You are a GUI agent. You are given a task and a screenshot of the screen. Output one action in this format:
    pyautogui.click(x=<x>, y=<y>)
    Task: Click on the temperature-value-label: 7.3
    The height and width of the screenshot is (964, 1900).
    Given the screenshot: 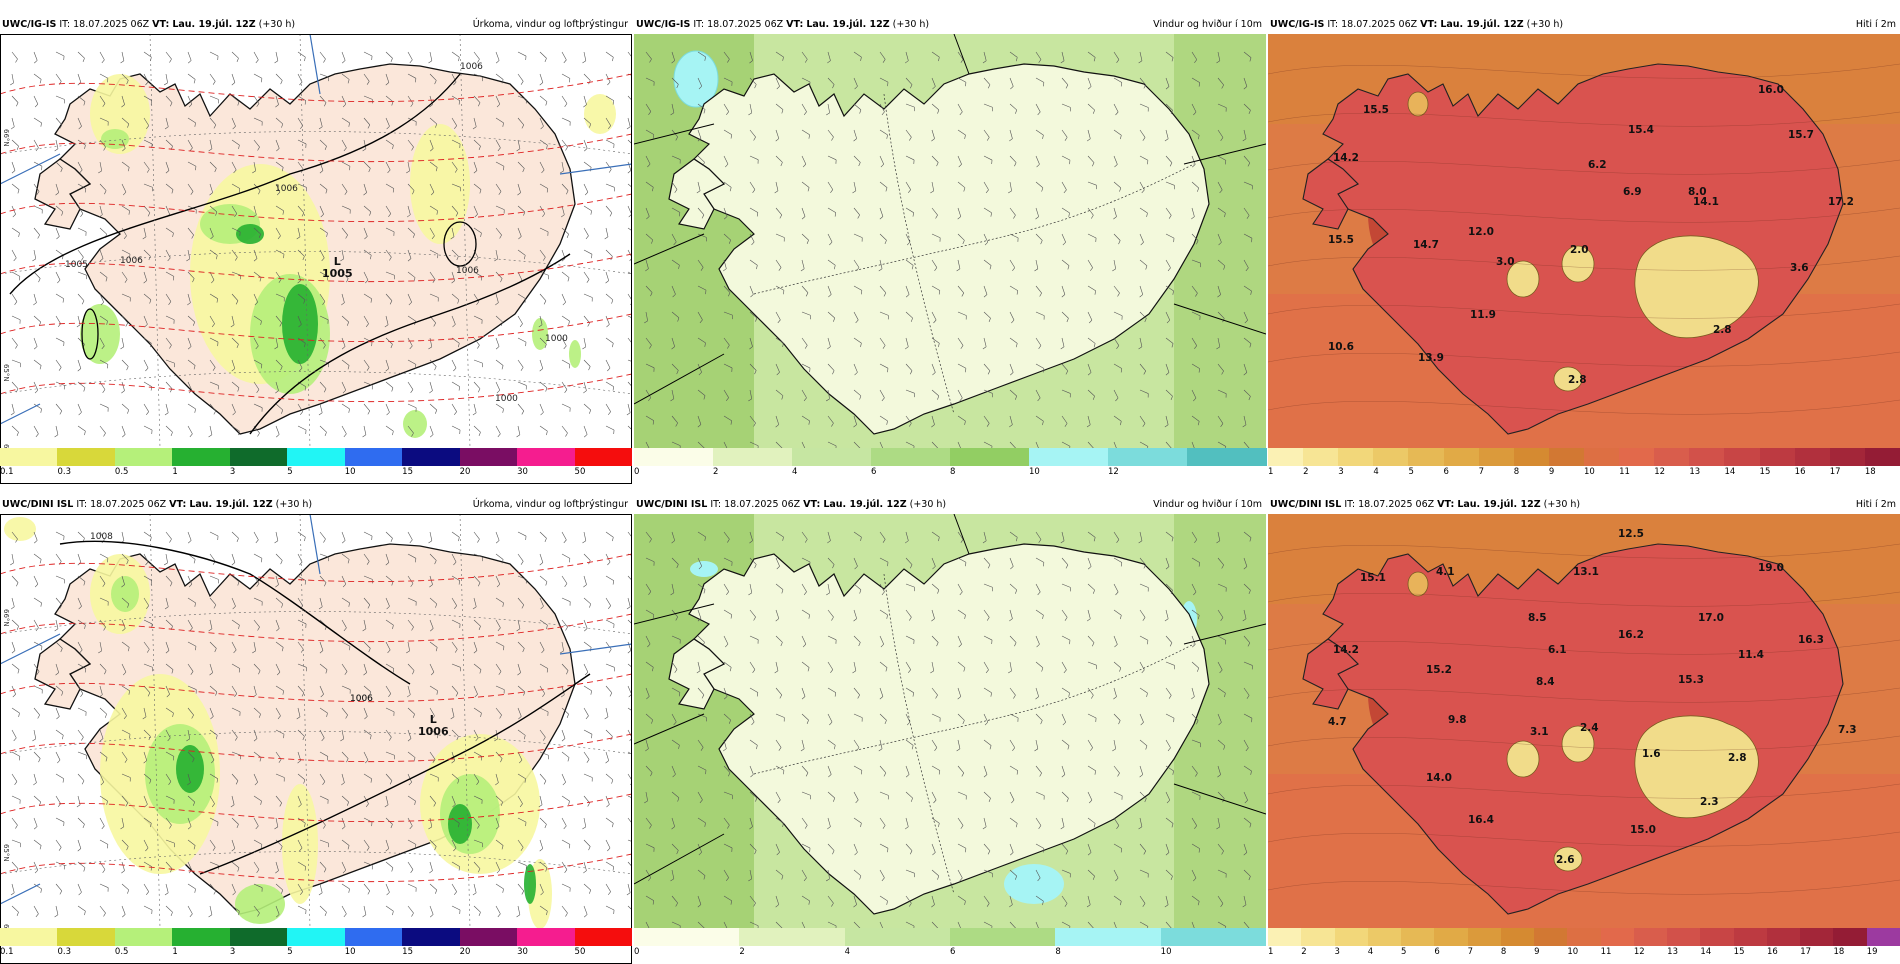 What is the action you would take?
    pyautogui.click(x=1847, y=730)
    